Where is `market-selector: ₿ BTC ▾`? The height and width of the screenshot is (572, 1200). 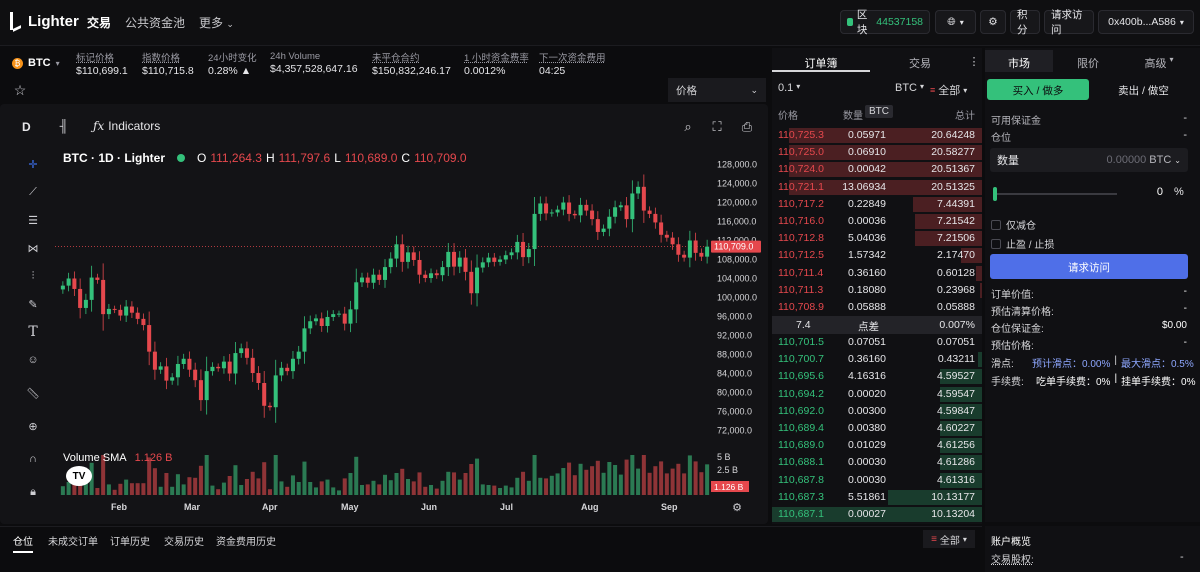
market-selector: ₿ BTC ▾ is located at coordinates (38, 63).